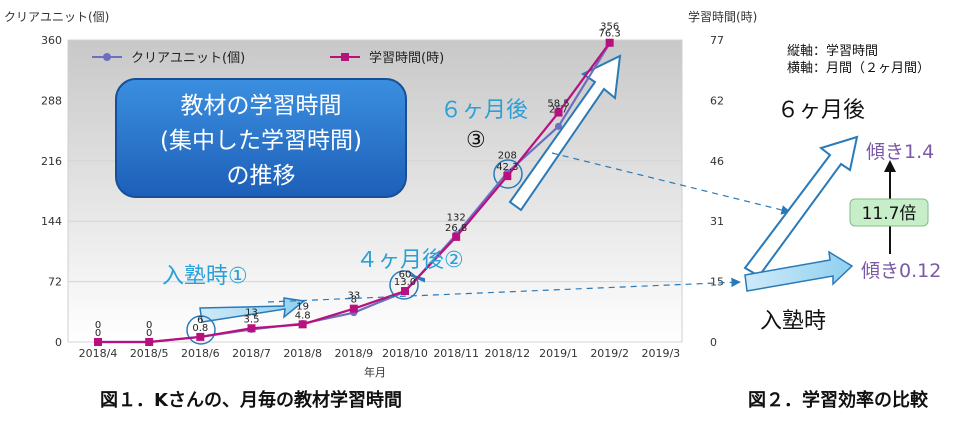 The width and height of the screenshot is (973, 440). Describe the element at coordinates (609, 26) in the screenshot. I see `data-label-units: 356` at that location.